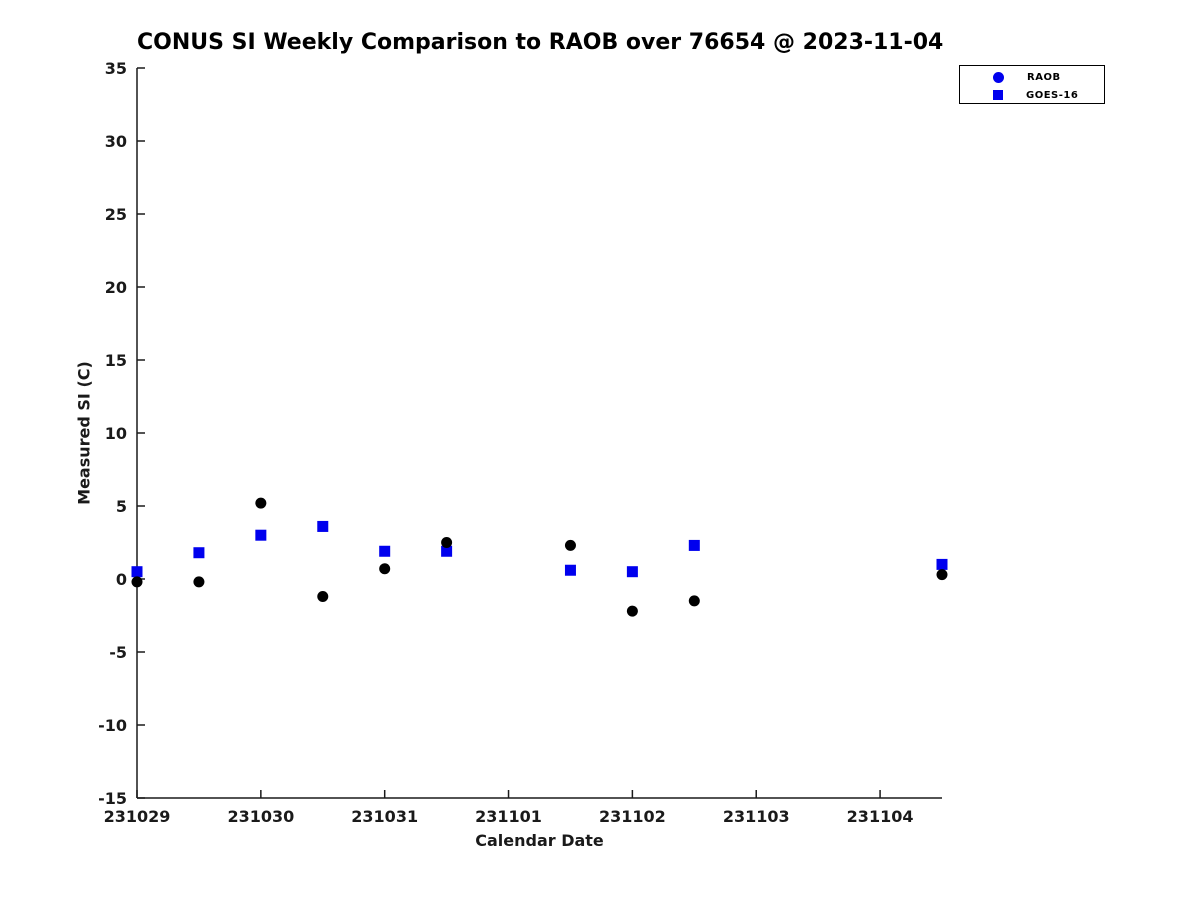 Image resolution: width=1200 pixels, height=900 pixels. Describe the element at coordinates (112, 798) in the screenshot. I see `y-tick-label: -15` at that location.